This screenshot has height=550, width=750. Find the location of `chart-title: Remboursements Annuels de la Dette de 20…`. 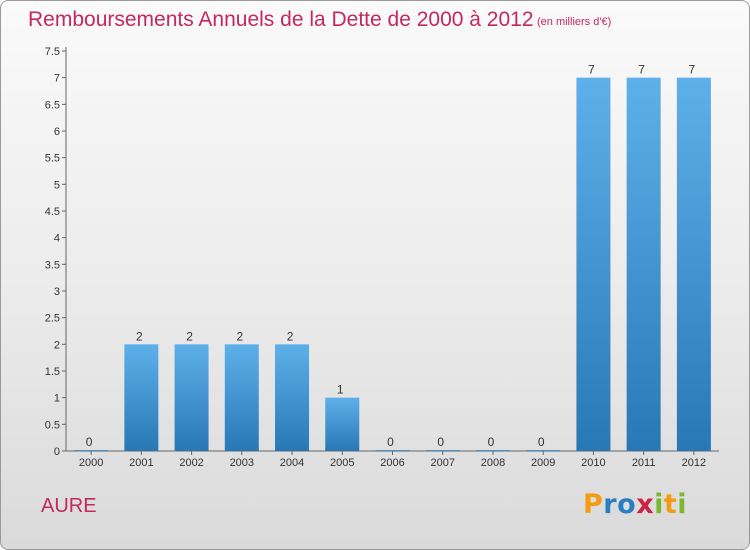

chart-title: Remboursements Annuels de la Dette de 20… is located at coordinates (281, 19).